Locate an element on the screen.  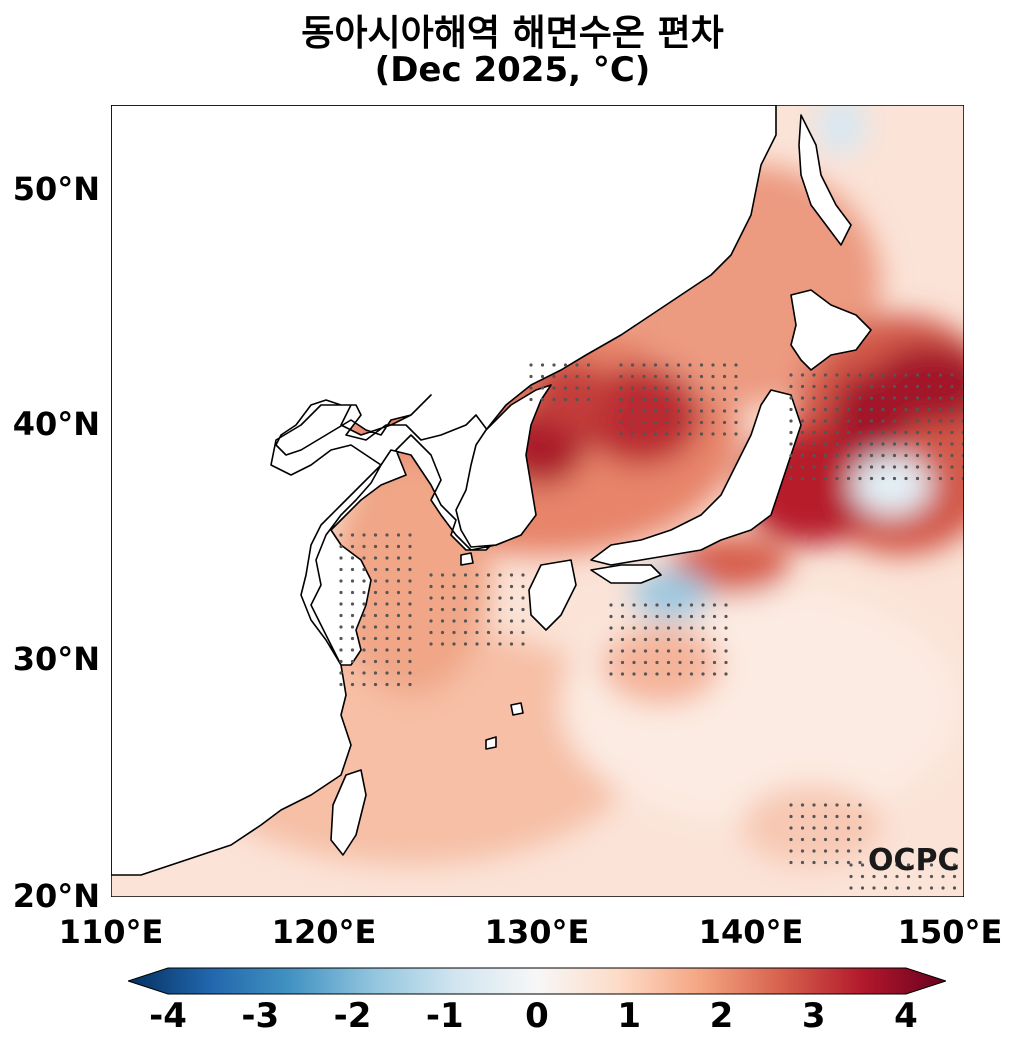
colorbar-tick-label: 4 is located at coordinates (906, 1016).